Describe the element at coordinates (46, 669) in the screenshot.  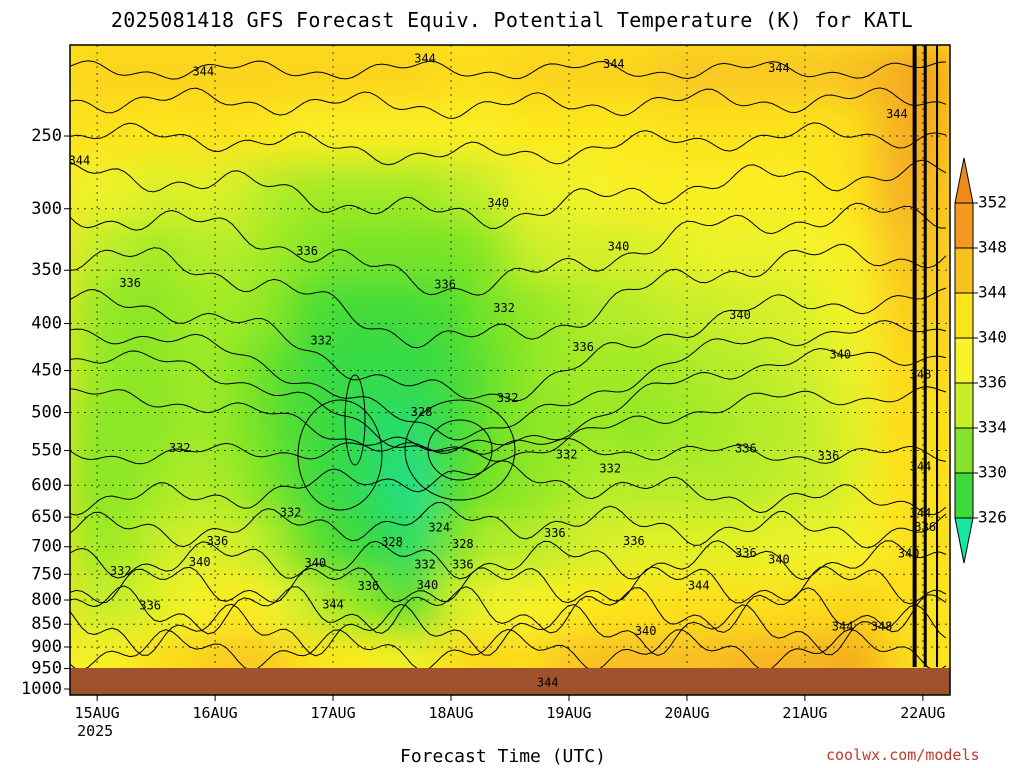
I see `y-tick-label: 950` at that location.